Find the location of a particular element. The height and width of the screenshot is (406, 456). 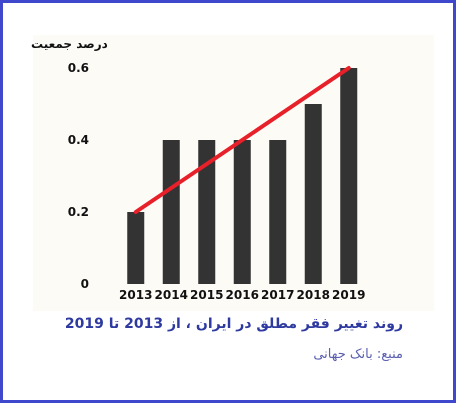

x-tick-label: 2014 is located at coordinates (171, 295).